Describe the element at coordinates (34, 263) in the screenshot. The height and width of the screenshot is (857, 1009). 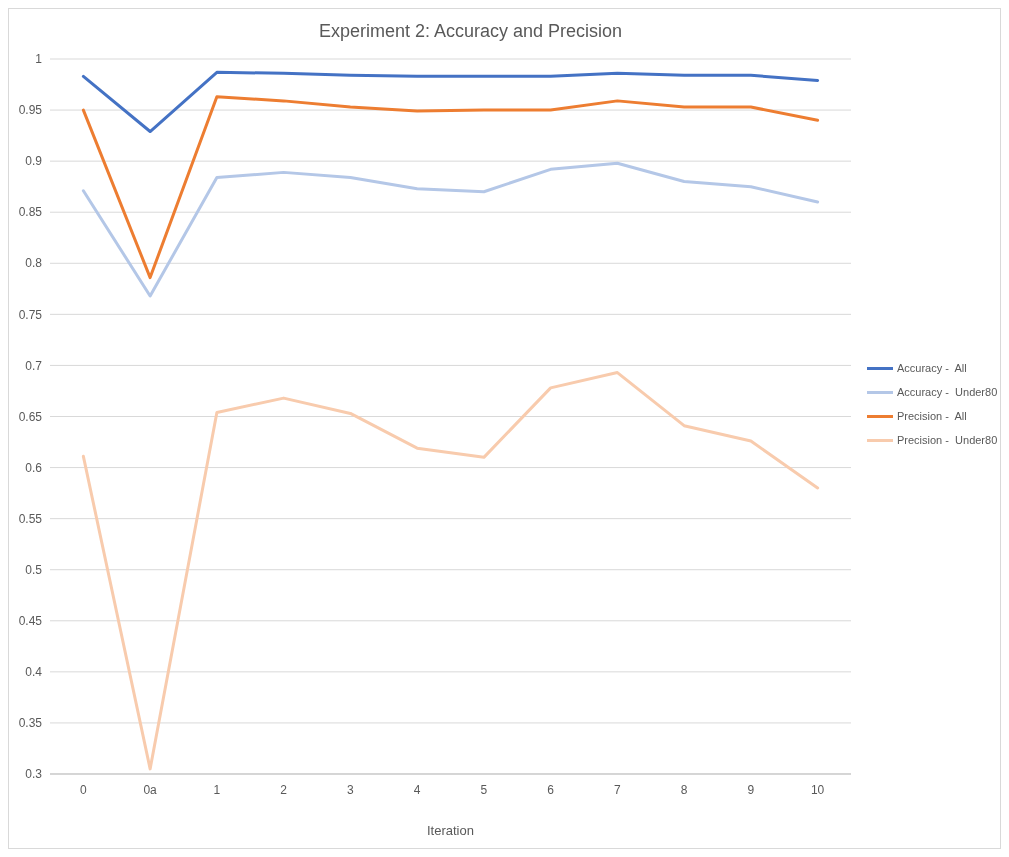
I see `y-tick-label: 0.8` at that location.